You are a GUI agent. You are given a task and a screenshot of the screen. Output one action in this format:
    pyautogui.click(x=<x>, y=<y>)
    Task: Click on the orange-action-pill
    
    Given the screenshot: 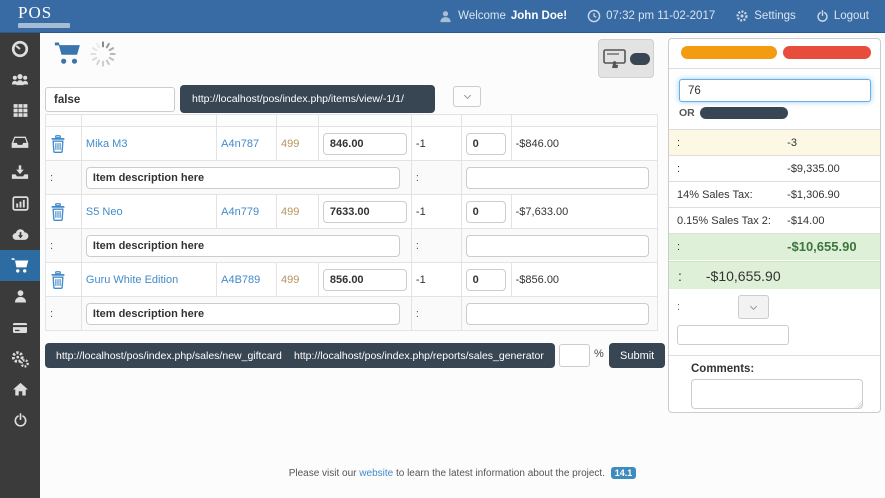 What is the action you would take?
    pyautogui.click(x=729, y=52)
    